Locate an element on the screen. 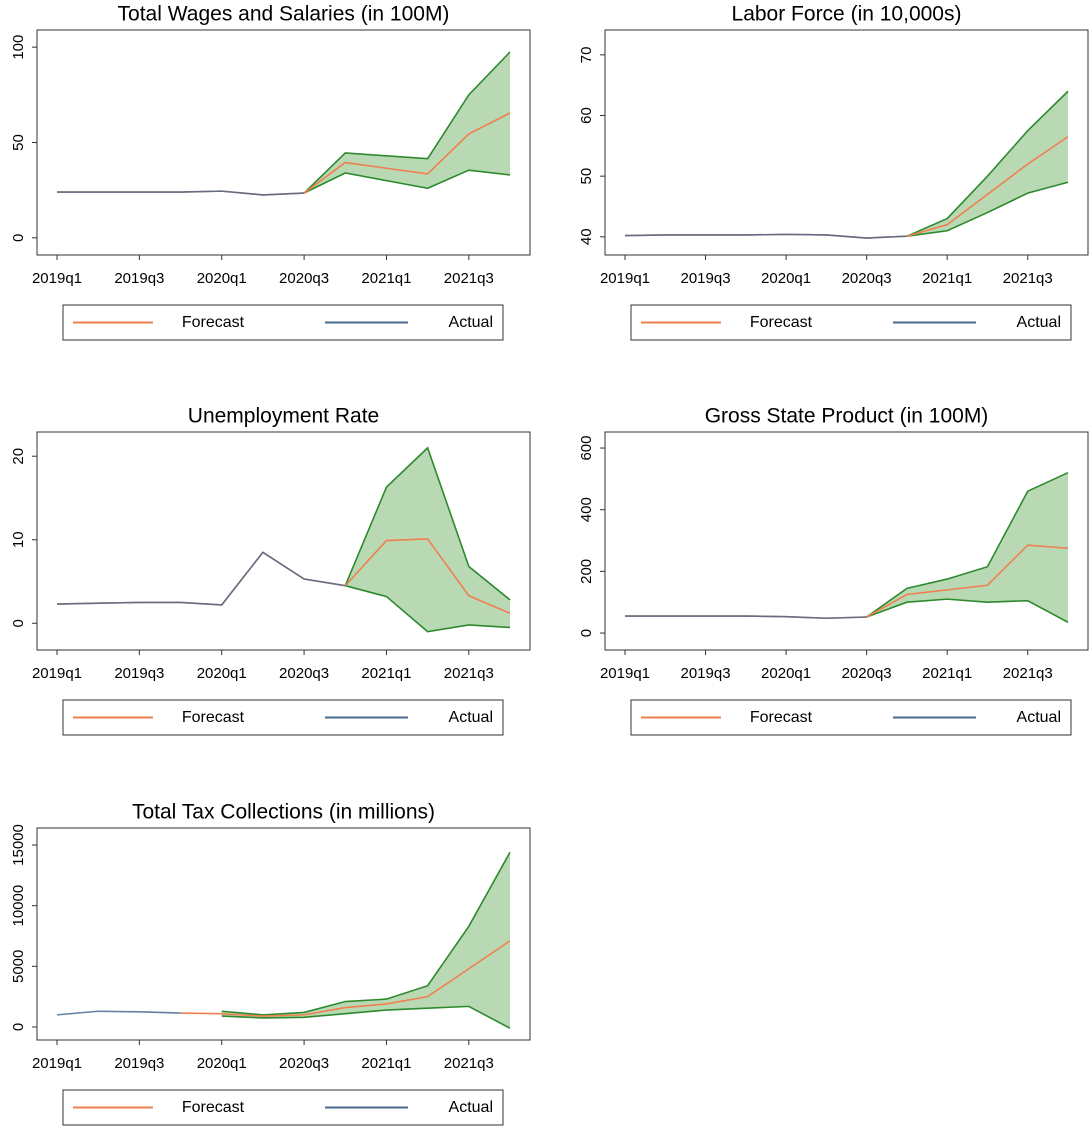  chart-title: Labor Force (in 10,000s) is located at coordinates (847, 14).